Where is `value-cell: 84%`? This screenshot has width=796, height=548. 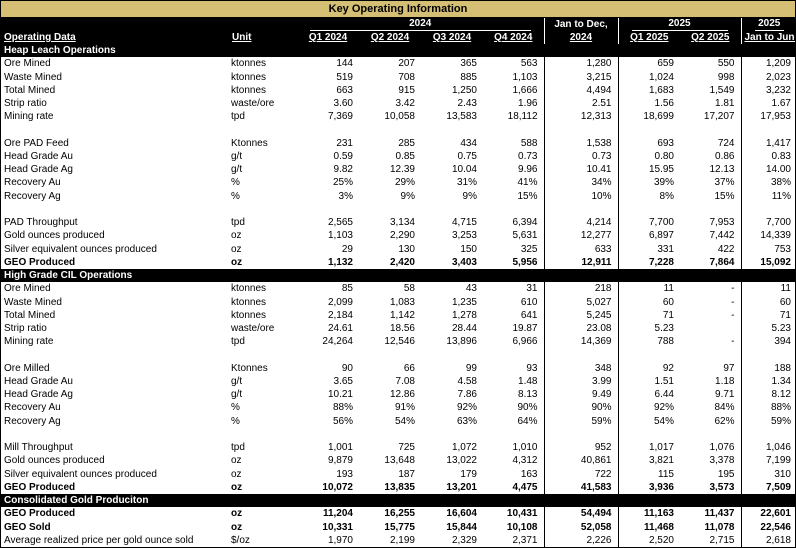 value-cell: 84% is located at coordinates (724, 408).